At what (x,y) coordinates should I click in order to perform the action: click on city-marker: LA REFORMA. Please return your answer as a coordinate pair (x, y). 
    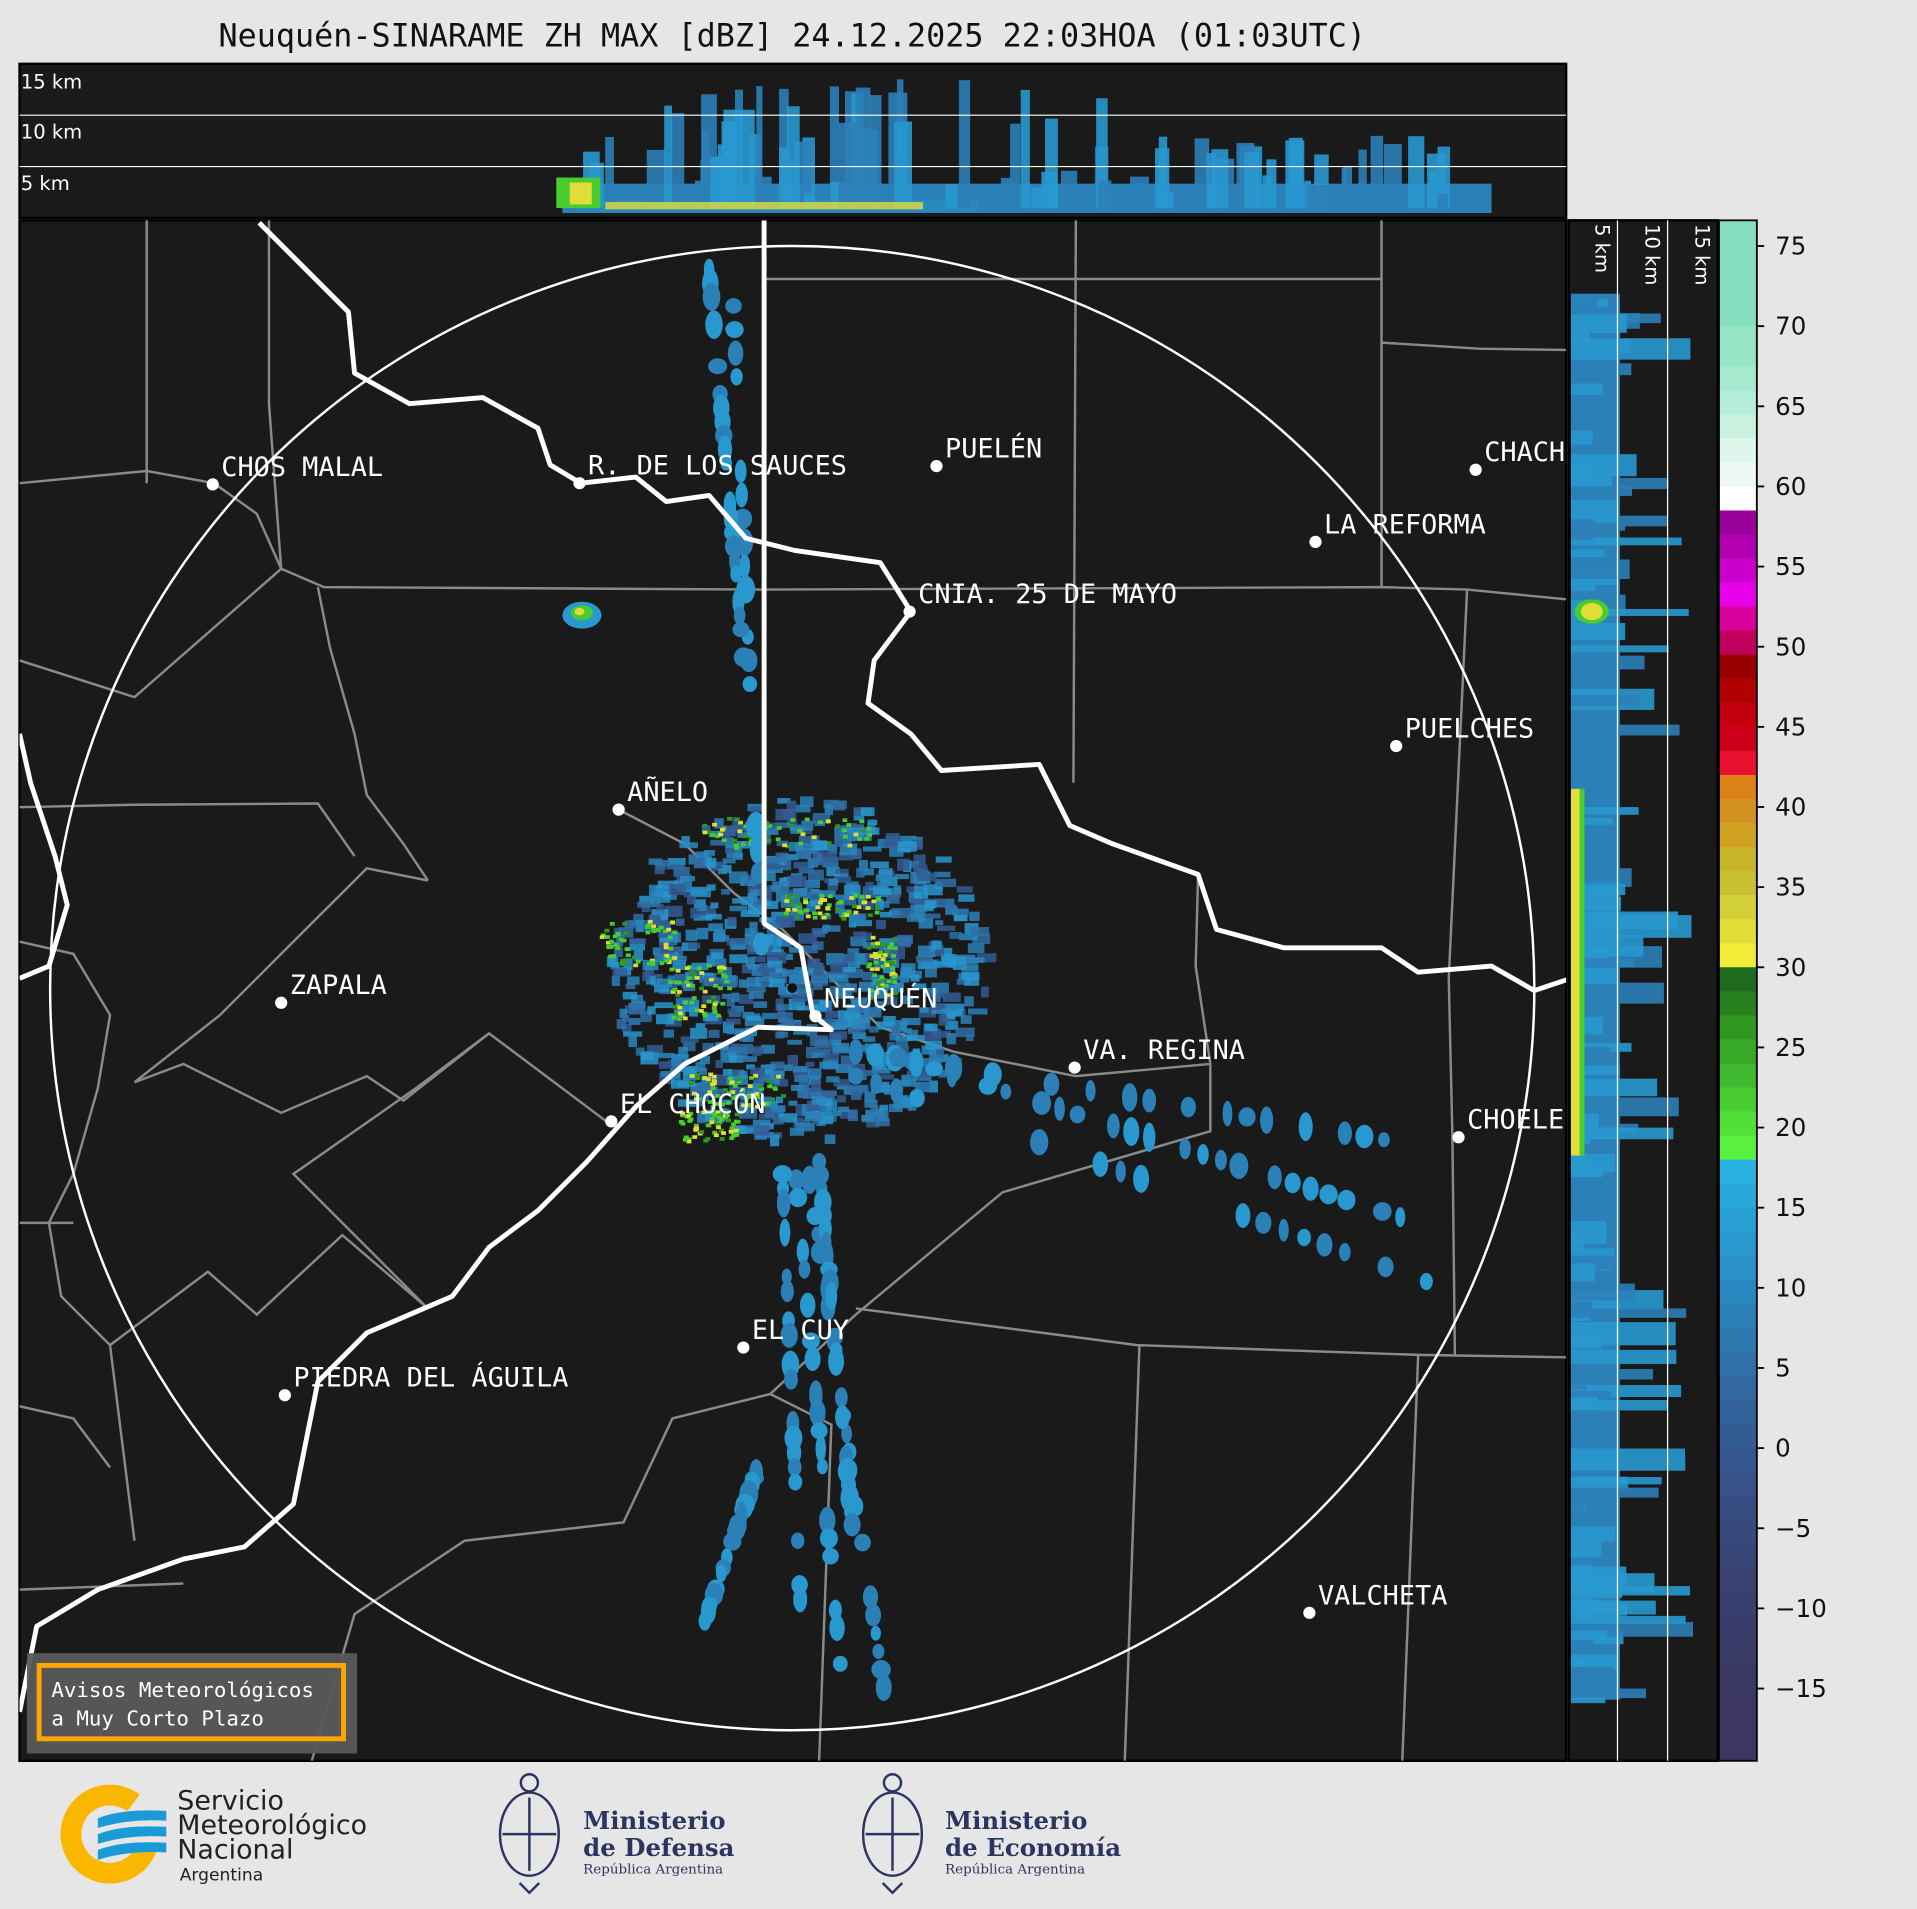
    Looking at the image, I should click on (1397, 528).